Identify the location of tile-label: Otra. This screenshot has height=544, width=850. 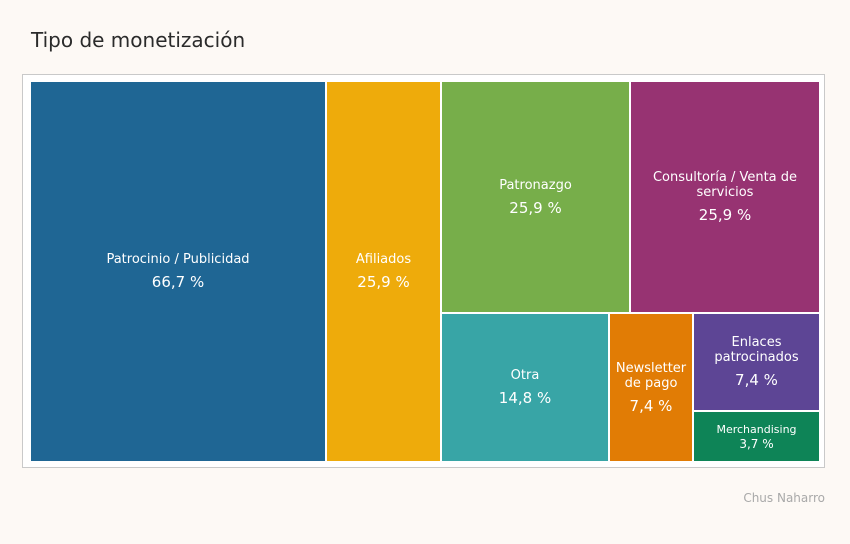
(525, 375).